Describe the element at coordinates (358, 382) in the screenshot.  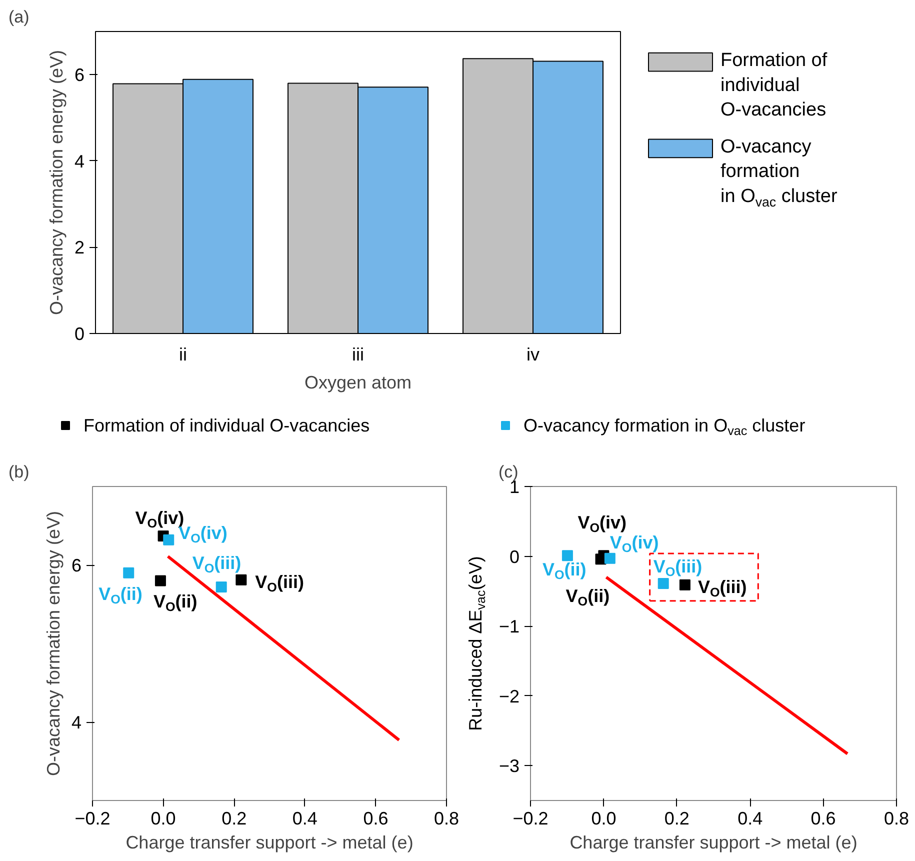
I see `x-axis-title: Oxygen atom` at that location.